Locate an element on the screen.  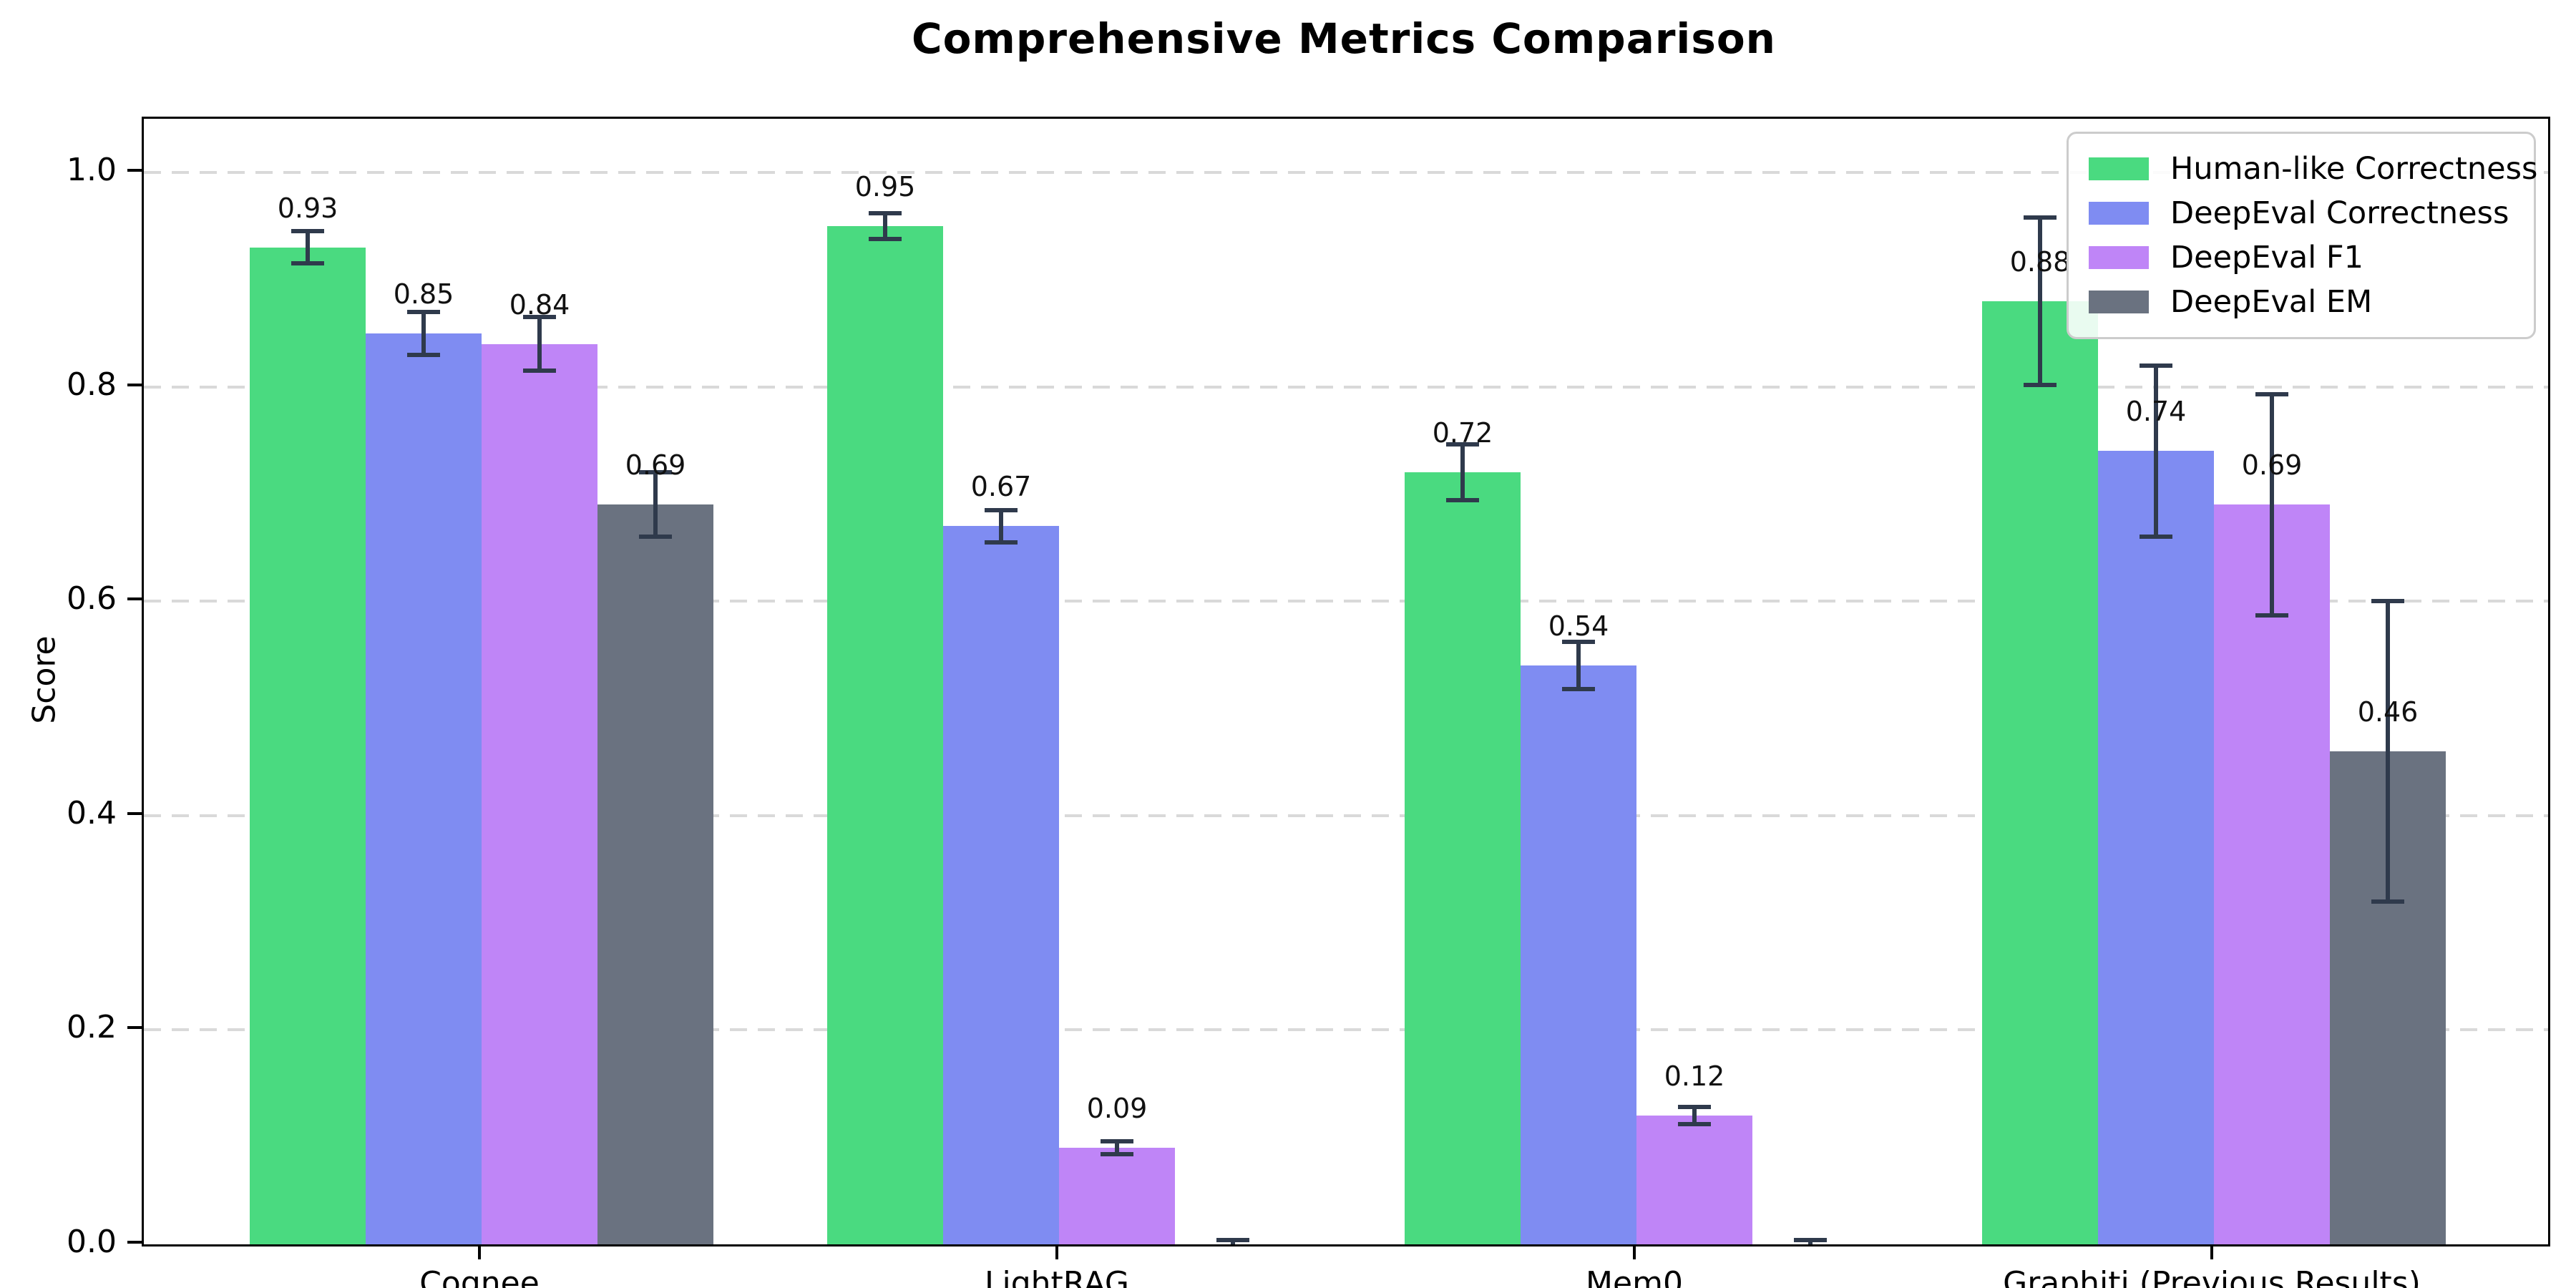
gridline-0.2 is located at coordinates (1346, 1030).